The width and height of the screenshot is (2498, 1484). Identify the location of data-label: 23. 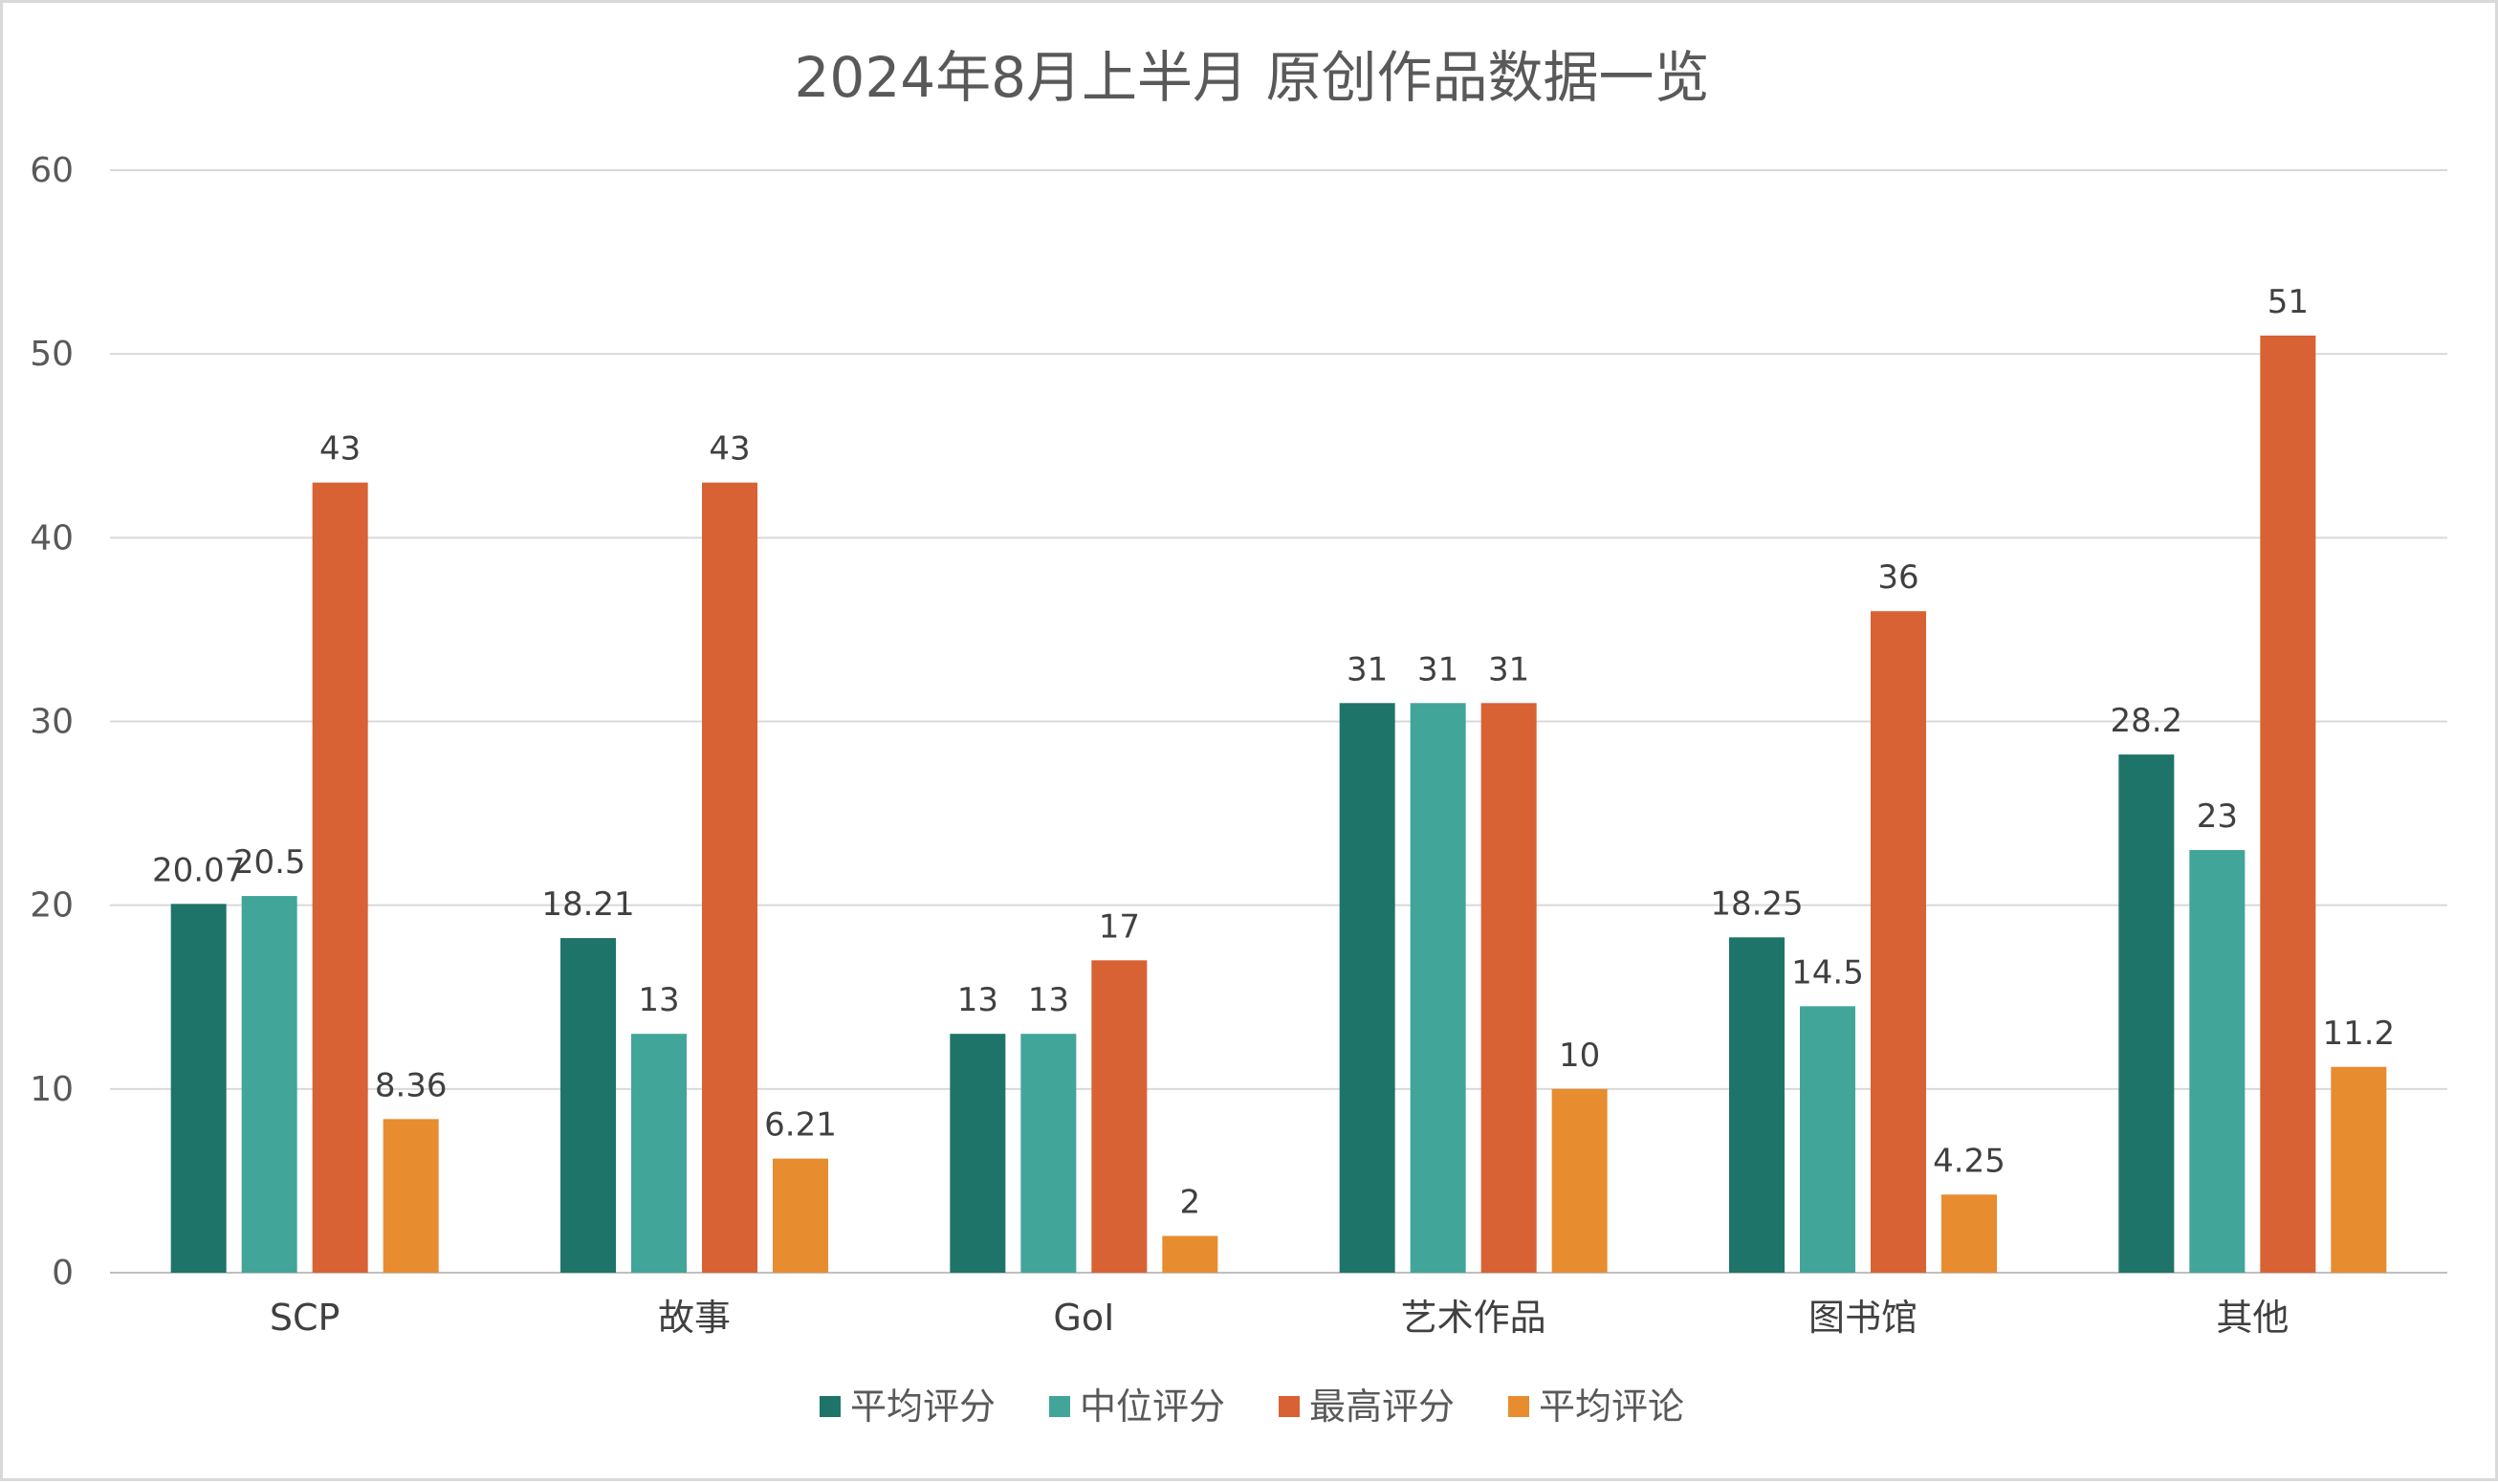
(2217, 817).